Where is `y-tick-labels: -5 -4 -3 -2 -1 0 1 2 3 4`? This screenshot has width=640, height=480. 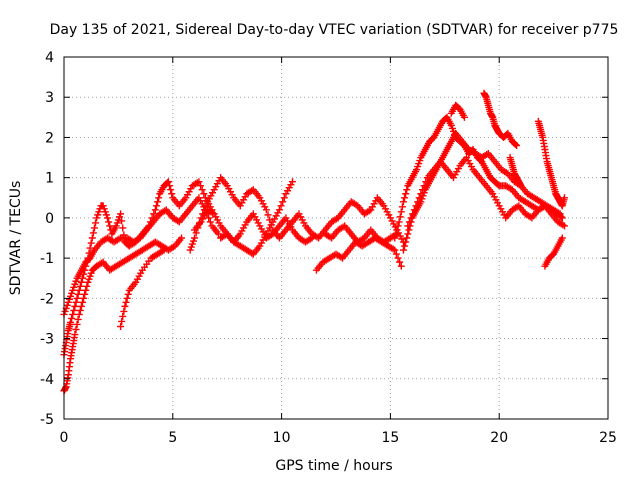 y-tick-labels: -5 -4 -3 -2 -1 0 1 2 3 4 is located at coordinates (47, 239).